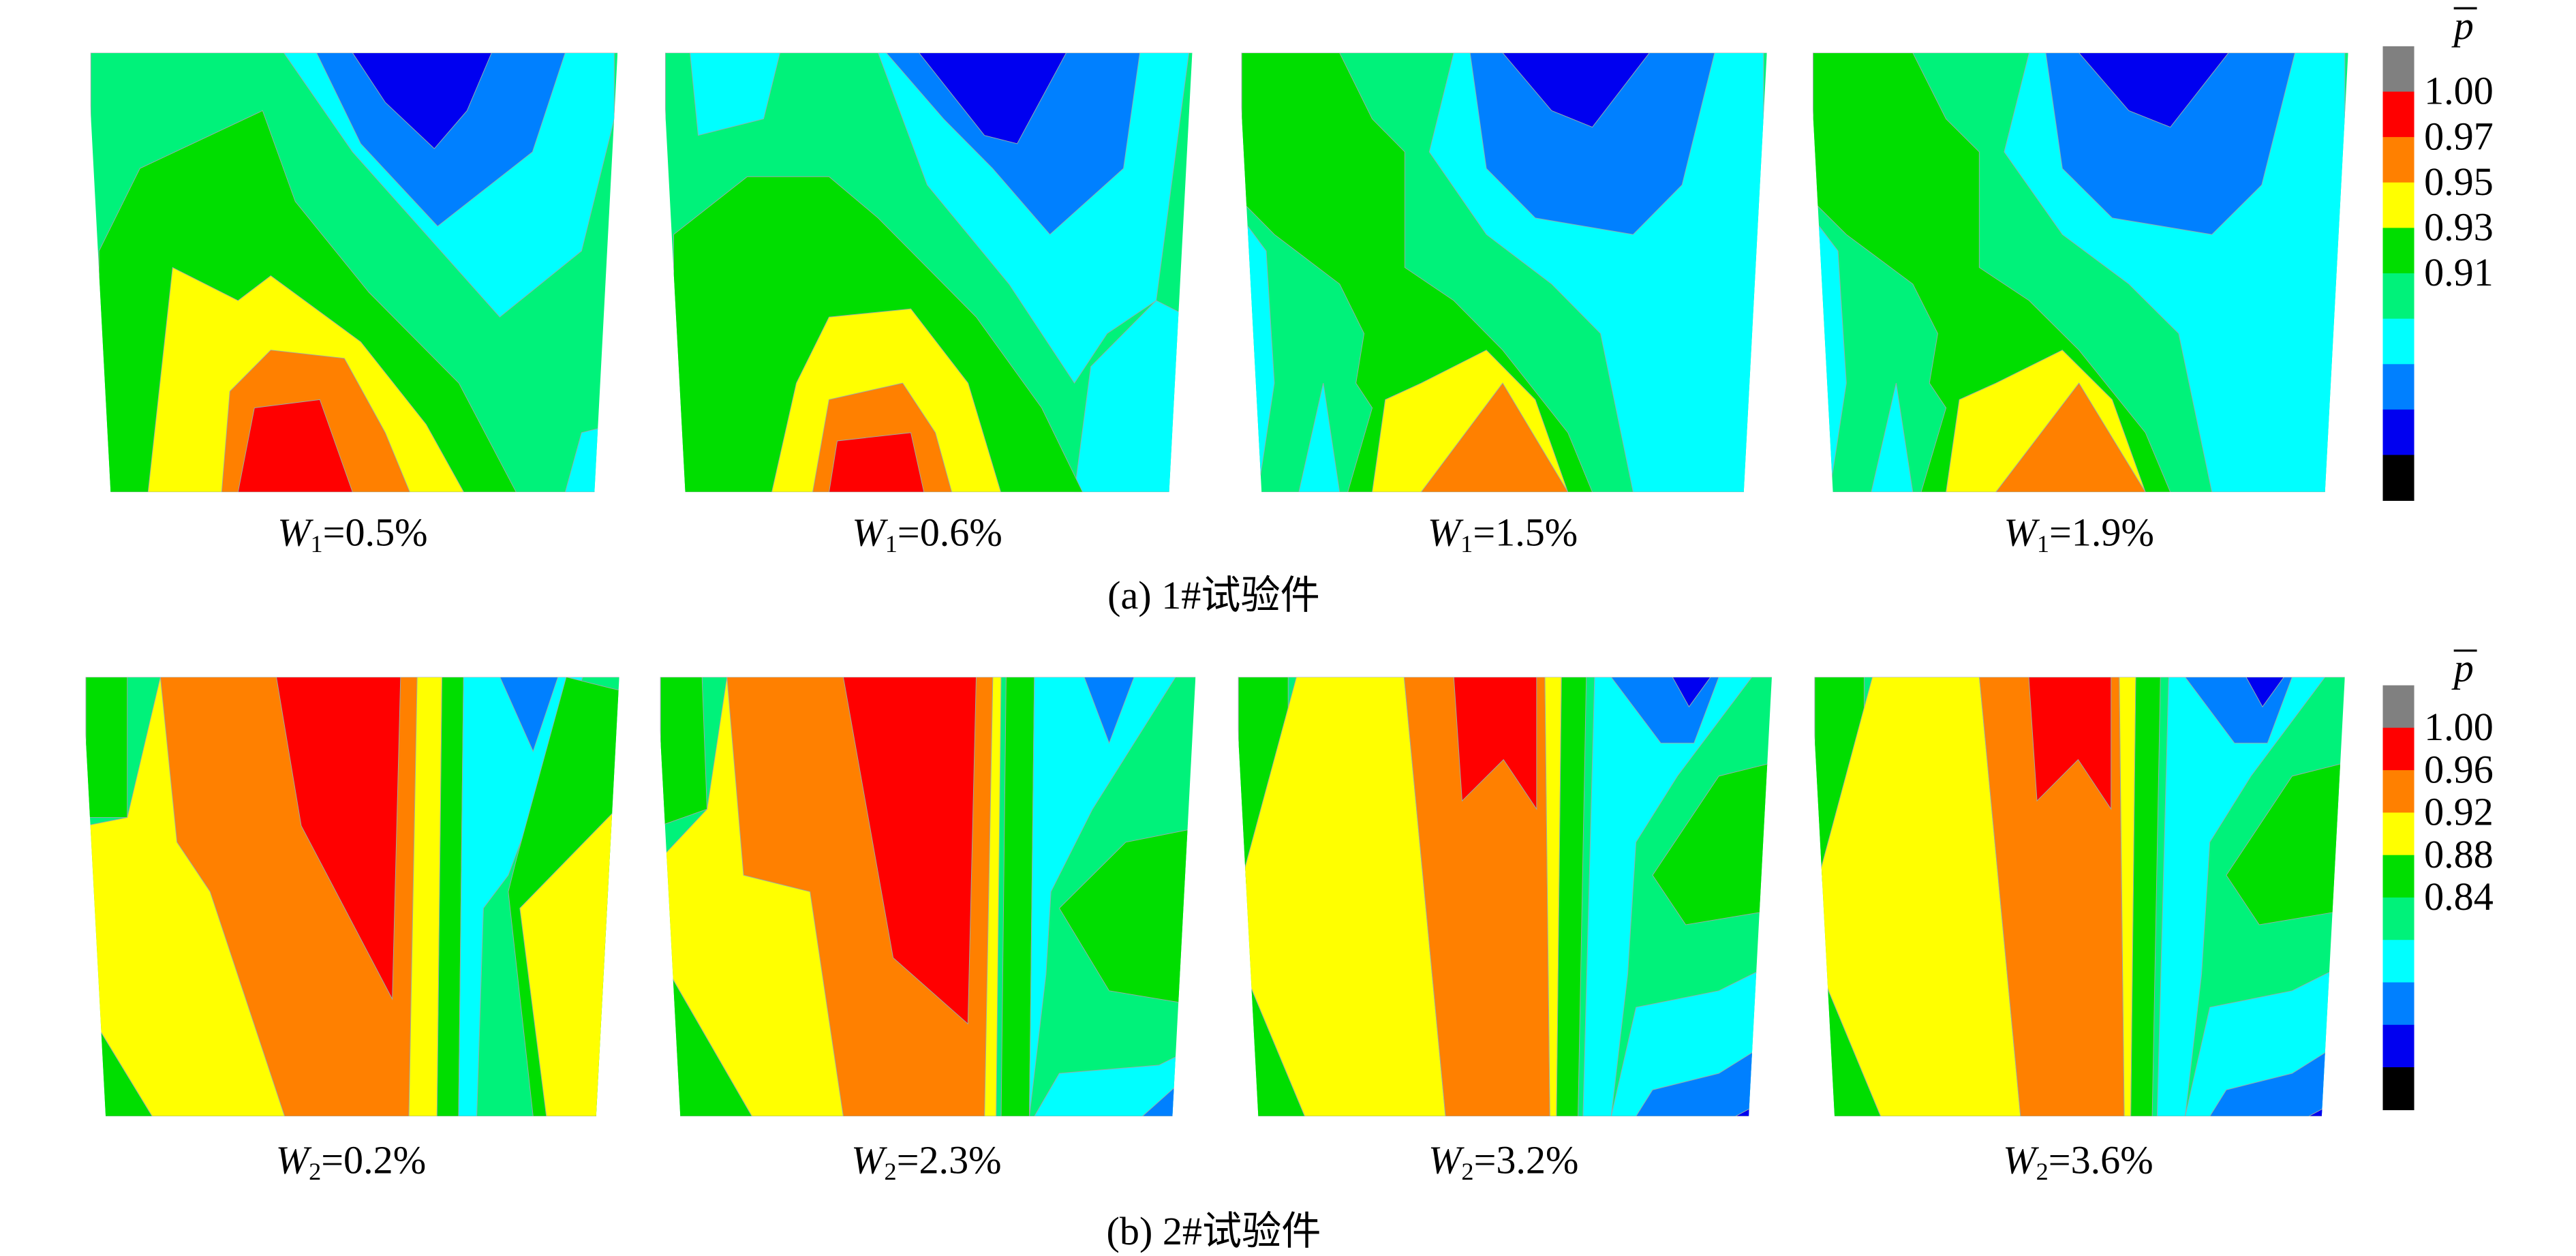 Image resolution: width=2576 pixels, height=1256 pixels. Describe the element at coordinates (2459, 897) in the screenshot. I see `colorbar-tick-label: 0.84` at that location.